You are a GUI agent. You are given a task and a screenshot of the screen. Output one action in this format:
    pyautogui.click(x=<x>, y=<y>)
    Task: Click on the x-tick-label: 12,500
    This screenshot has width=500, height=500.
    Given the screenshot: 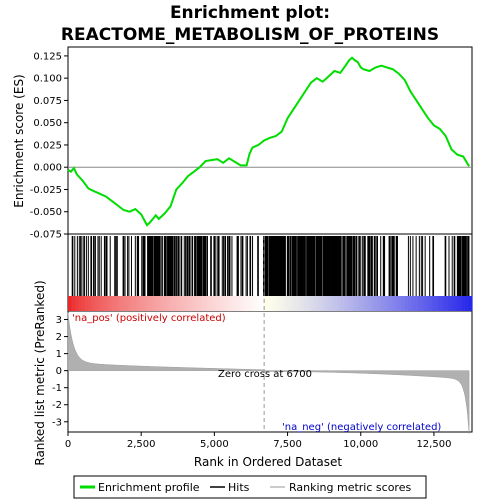 What is the action you would take?
    pyautogui.click(x=433, y=444)
    